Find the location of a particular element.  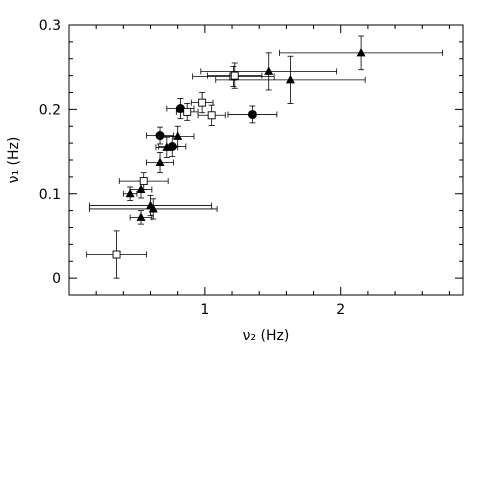

x-tick-label: 2 is located at coordinates (340, 310).